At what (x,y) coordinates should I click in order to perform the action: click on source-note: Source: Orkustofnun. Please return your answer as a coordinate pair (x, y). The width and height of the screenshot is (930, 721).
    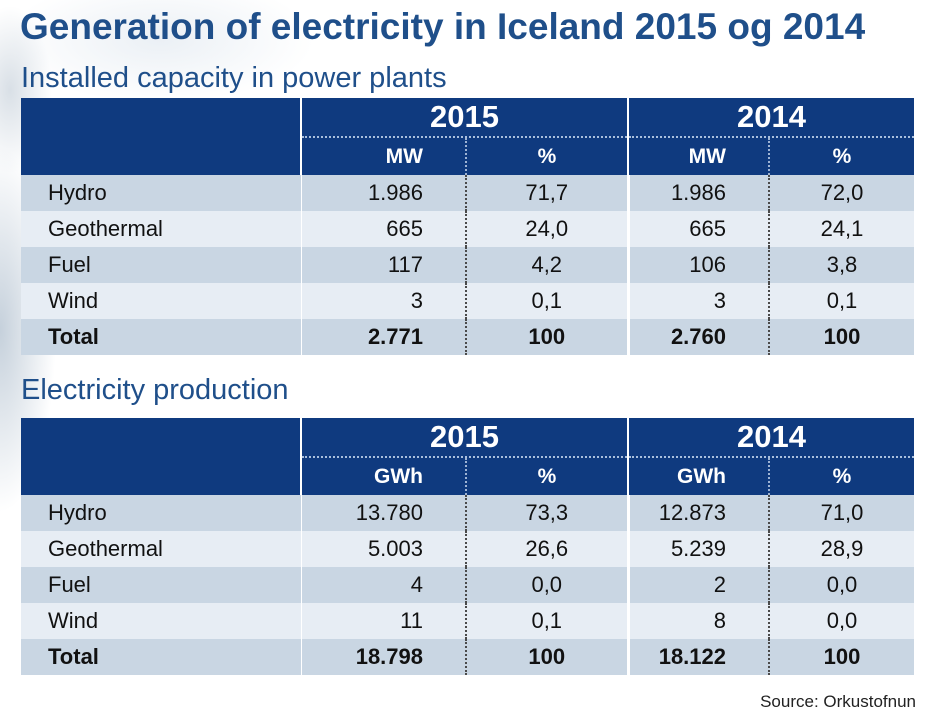
    Looking at the image, I should click on (838, 701).